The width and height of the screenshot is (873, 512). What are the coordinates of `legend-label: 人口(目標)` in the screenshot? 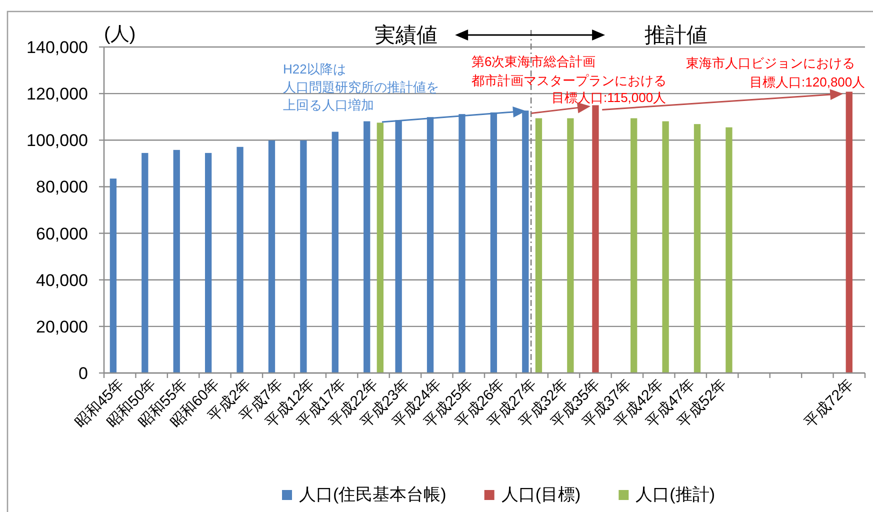 It's located at (541, 494).